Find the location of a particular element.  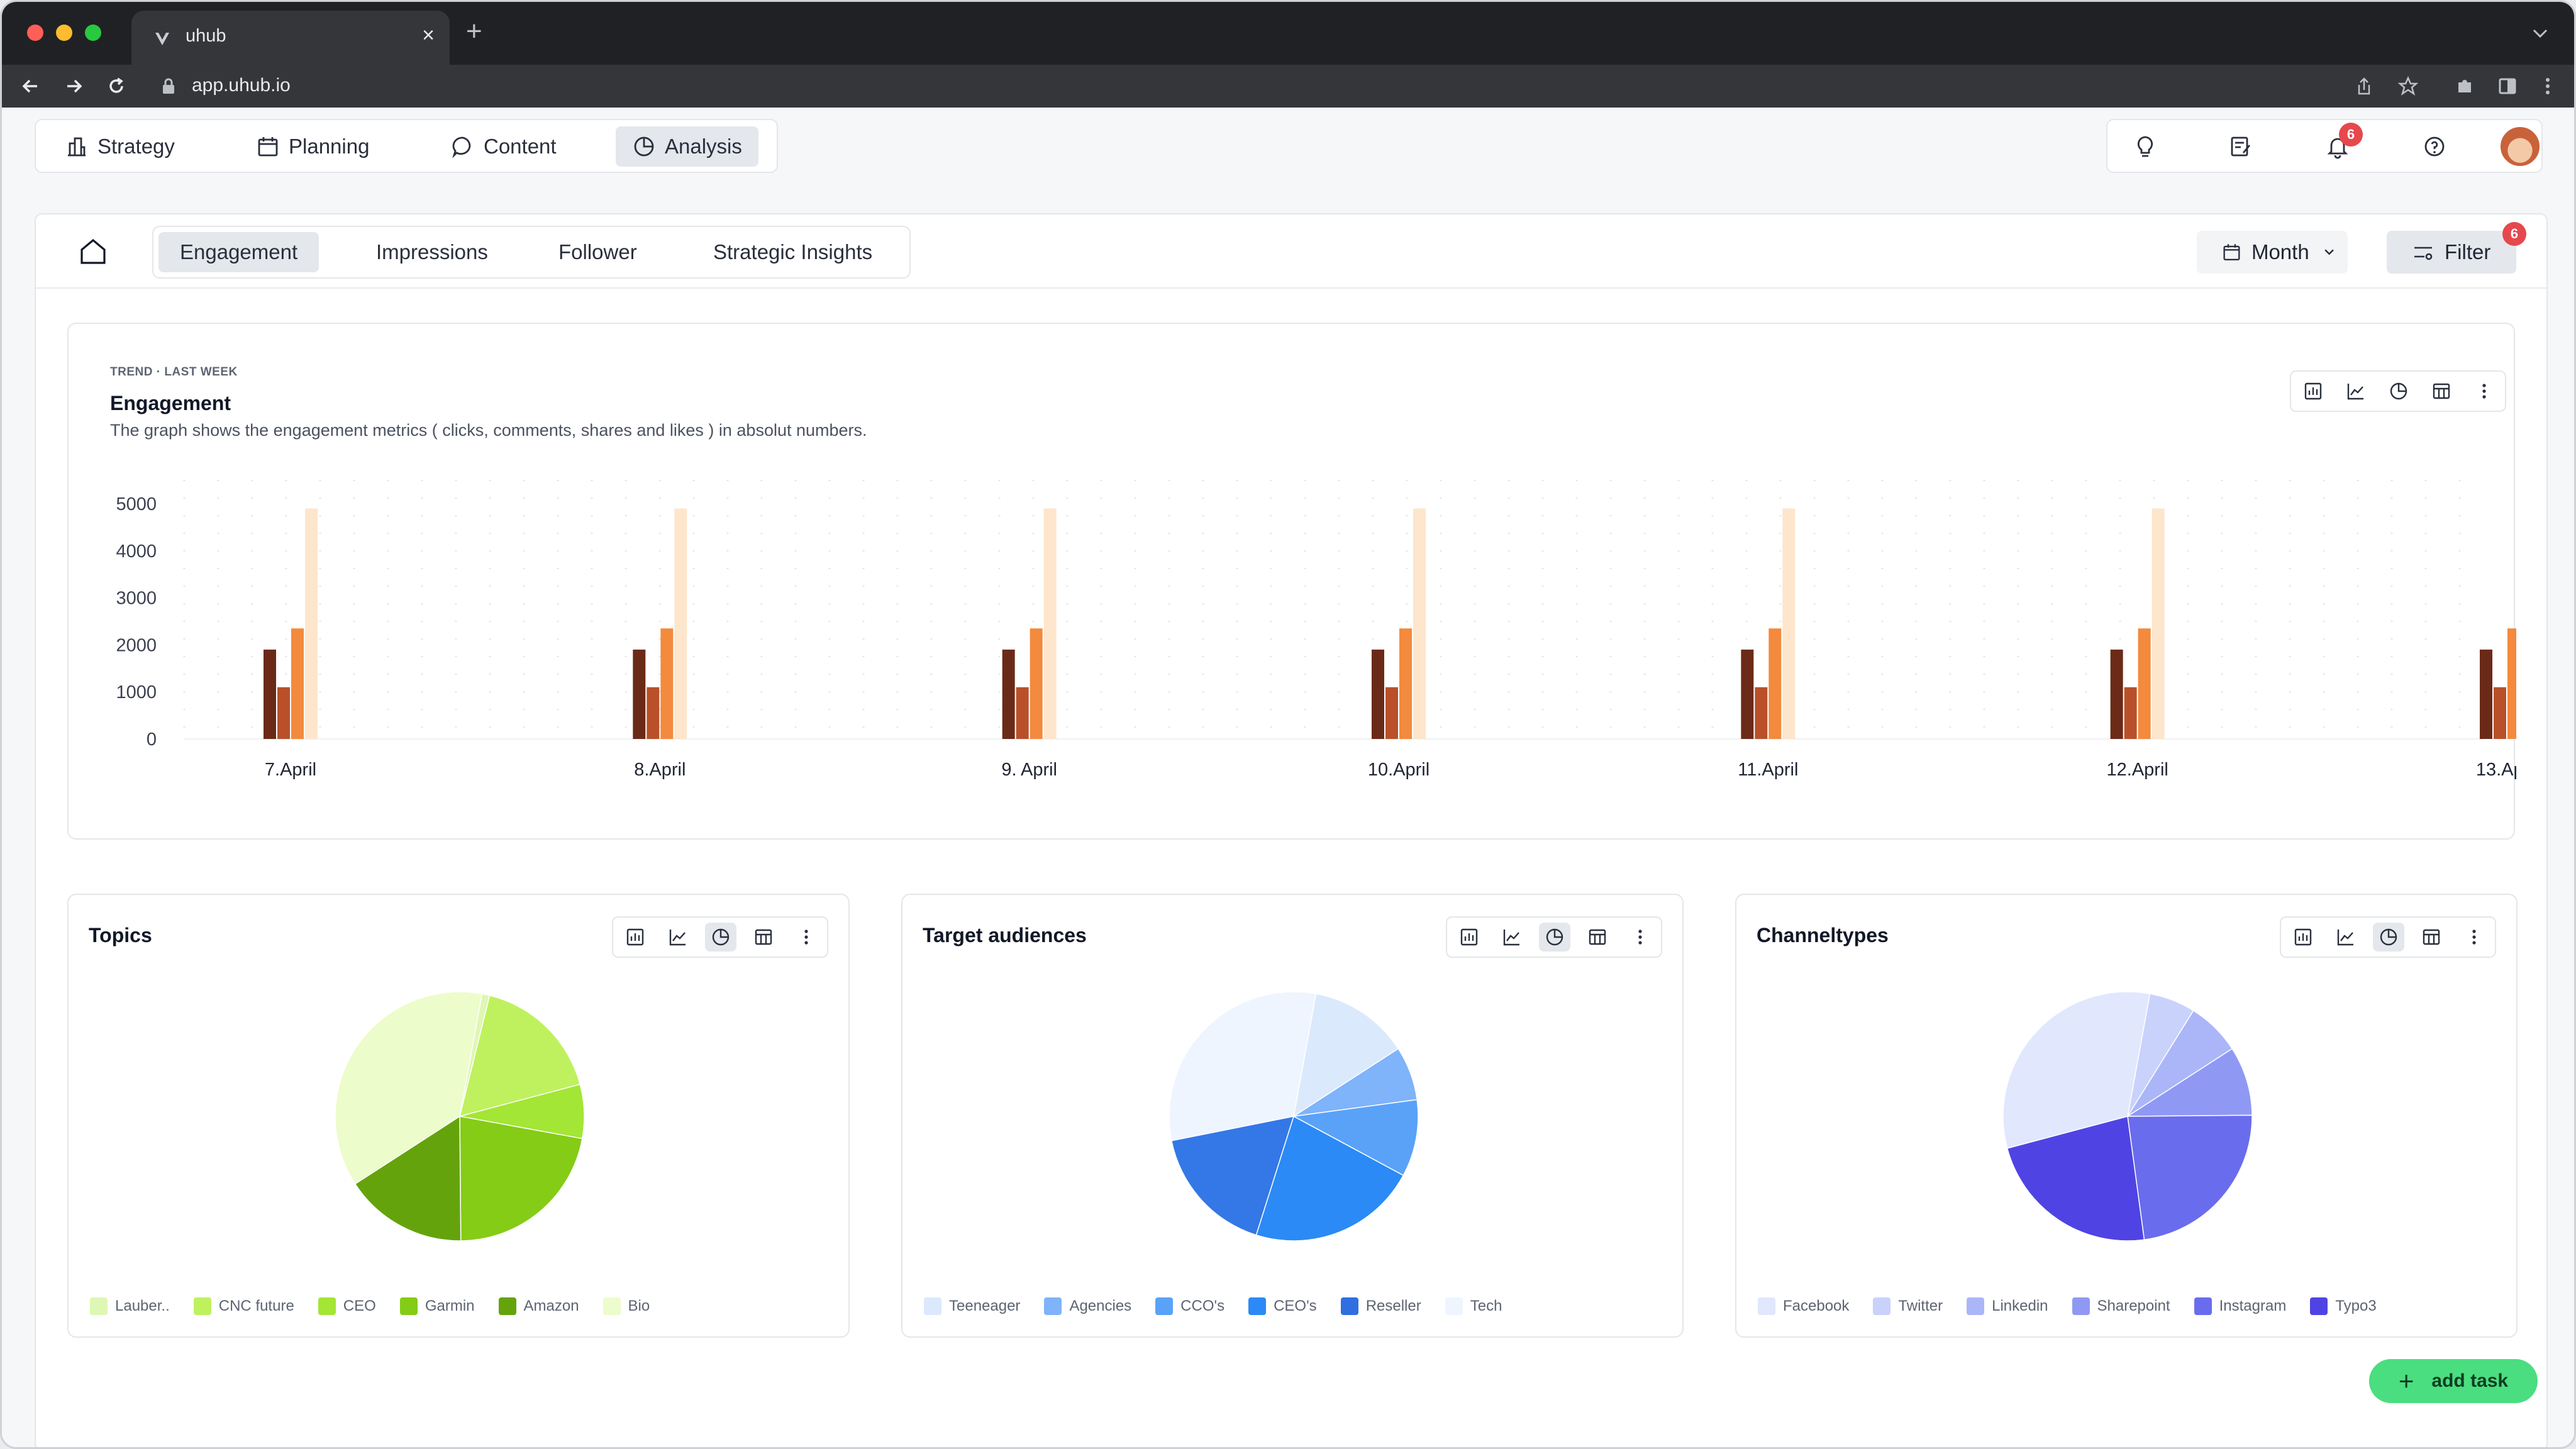

minimize-window-button is located at coordinates (64, 33).